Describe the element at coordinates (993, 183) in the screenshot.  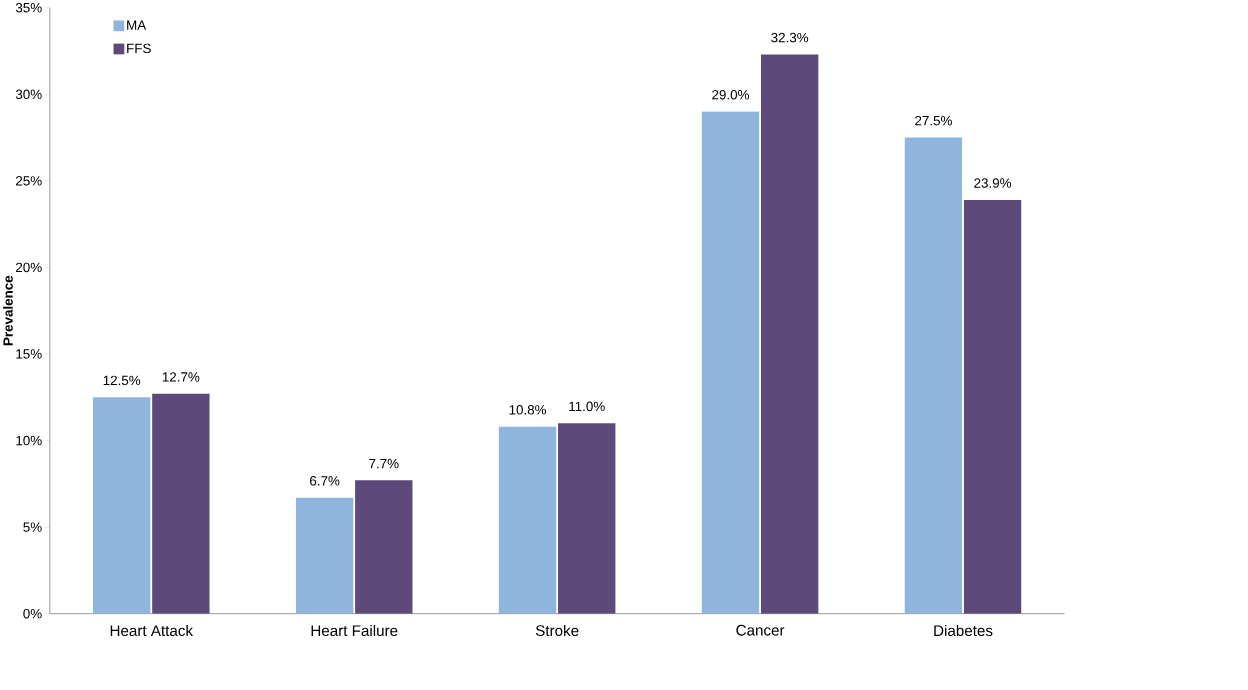
I see `data-label: 23.9%` at that location.